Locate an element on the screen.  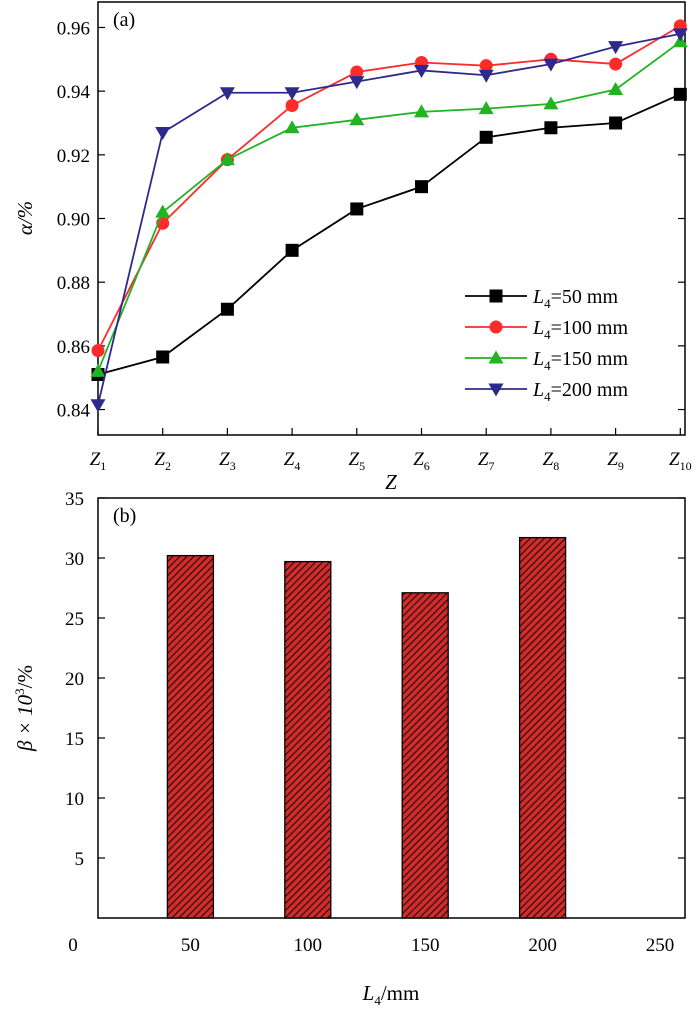
chart-b-y-tick-label: 5 is located at coordinates (80, 859).